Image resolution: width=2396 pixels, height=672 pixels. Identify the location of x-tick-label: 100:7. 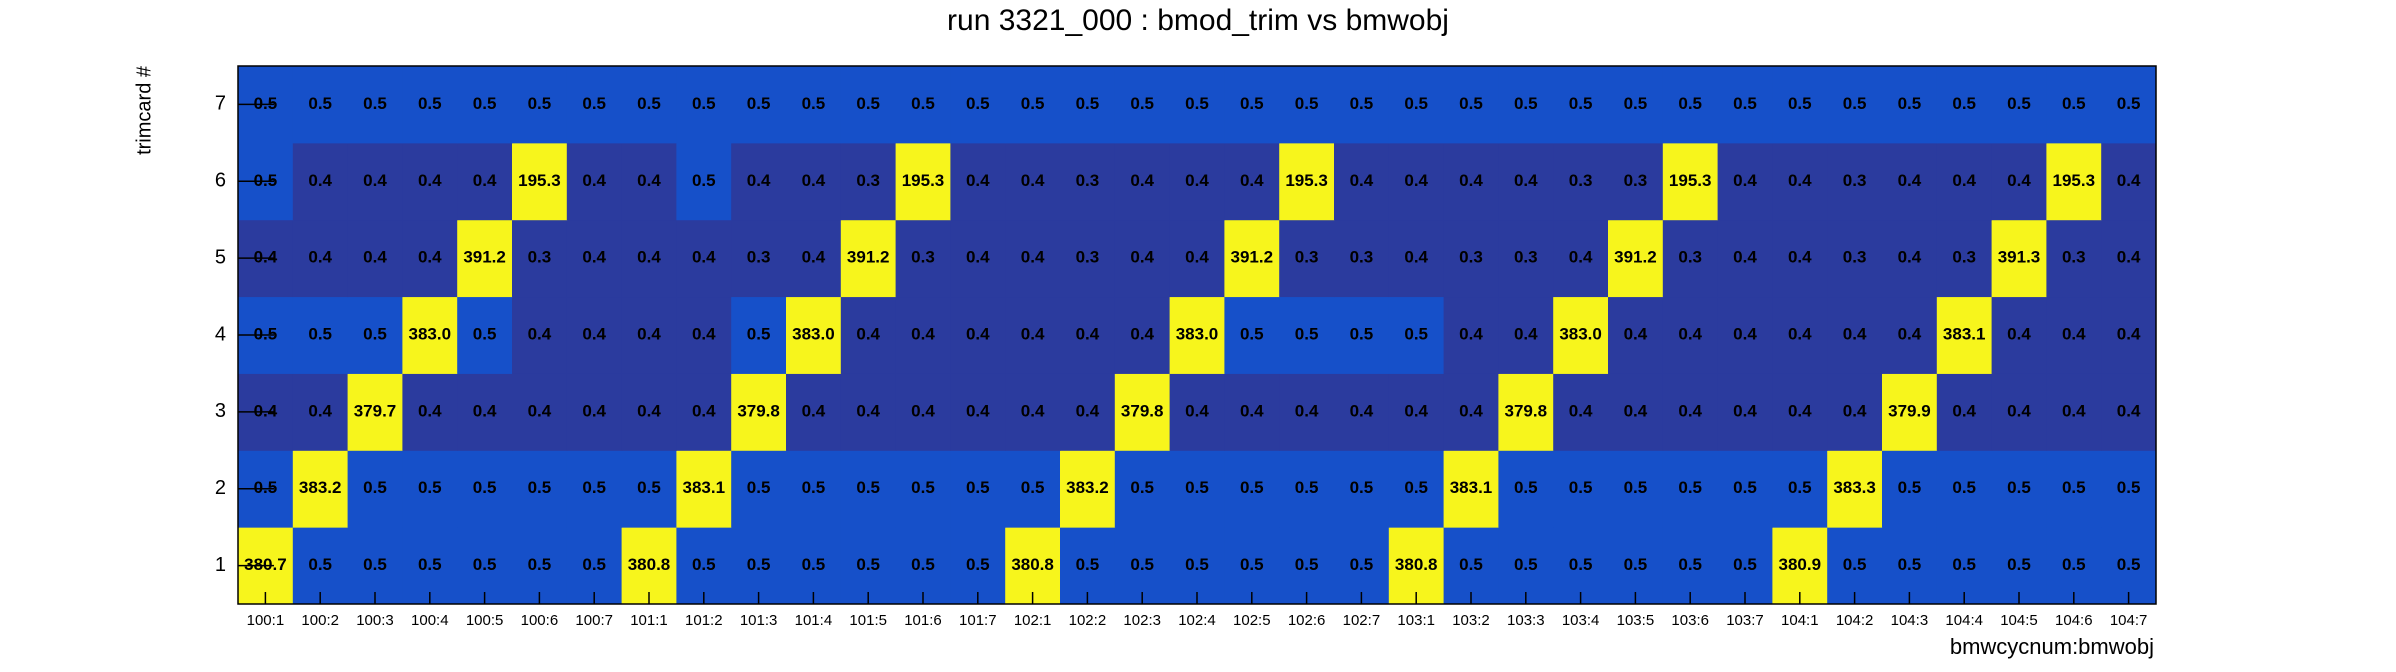
(594, 620).